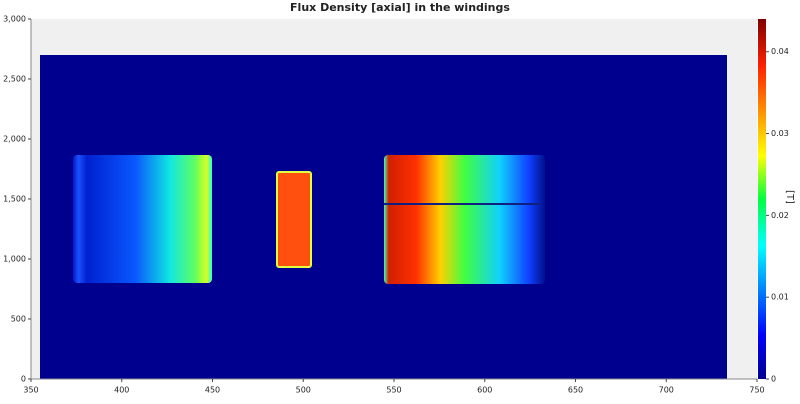 Image resolution: width=800 pixels, height=404 pixels. Describe the element at coordinates (14, 19) in the screenshot. I see `y-tick-label: 3,000` at that location.